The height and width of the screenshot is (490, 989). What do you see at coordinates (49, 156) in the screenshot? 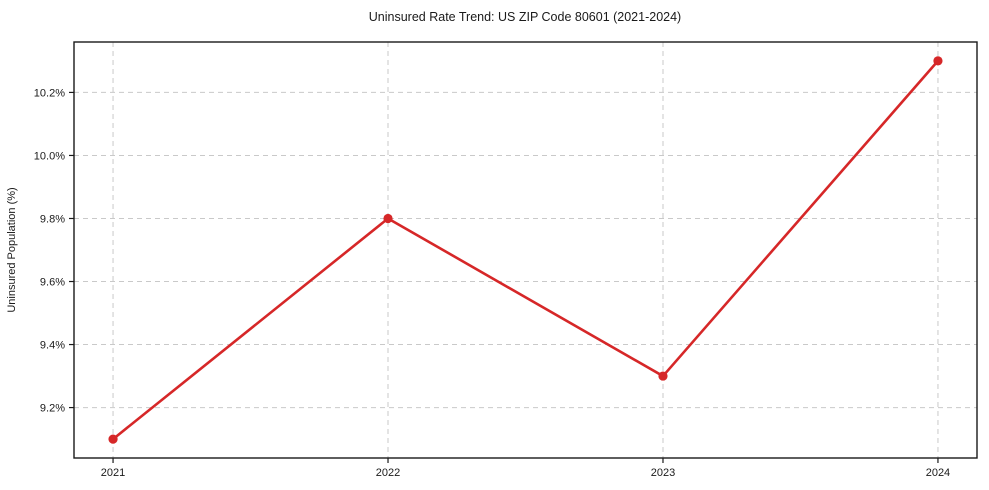
I see `y-tick-label: 10.0%` at bounding box center [49, 156].